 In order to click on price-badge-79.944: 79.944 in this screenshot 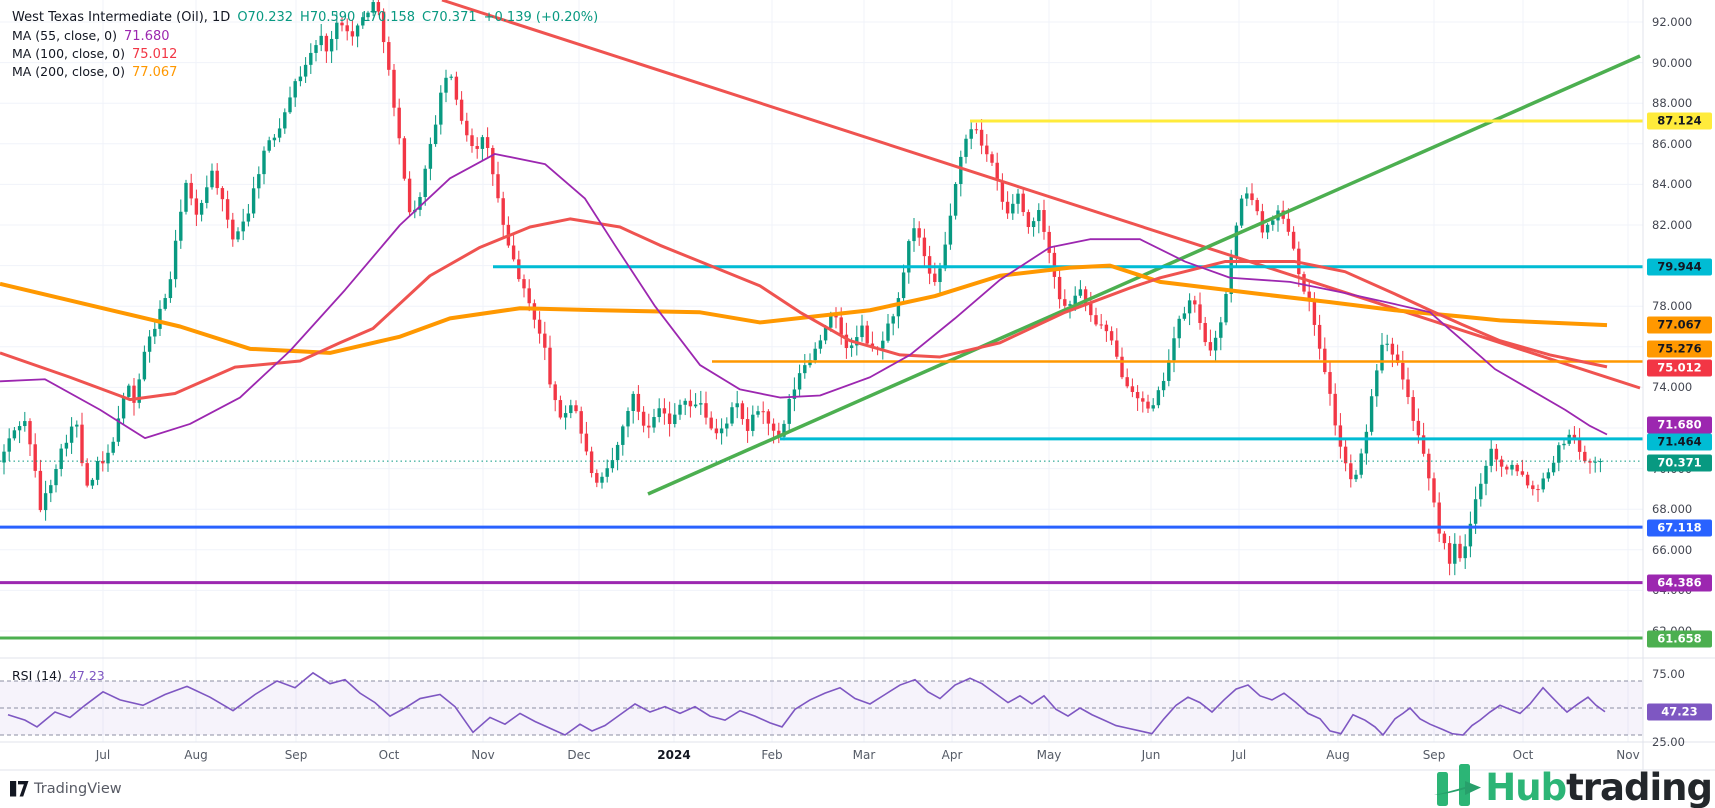, I will do `click(1679, 267)`.